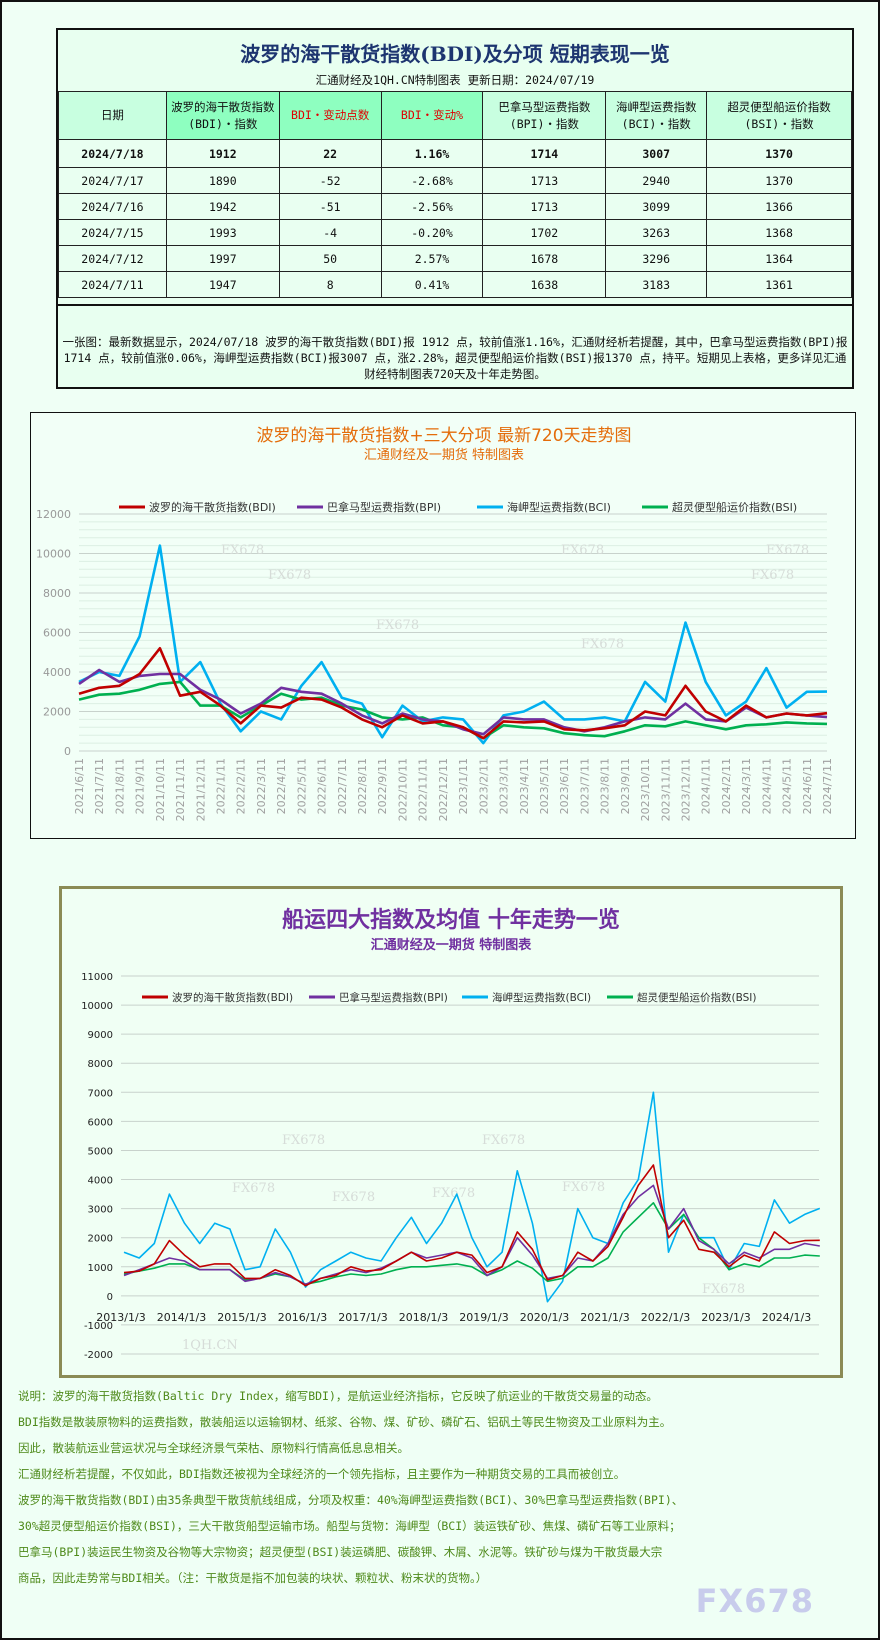 This screenshot has height=1640, width=880. Describe the element at coordinates (725, 1317) in the screenshot. I see `x-tick-label: 2023/1/3` at that location.